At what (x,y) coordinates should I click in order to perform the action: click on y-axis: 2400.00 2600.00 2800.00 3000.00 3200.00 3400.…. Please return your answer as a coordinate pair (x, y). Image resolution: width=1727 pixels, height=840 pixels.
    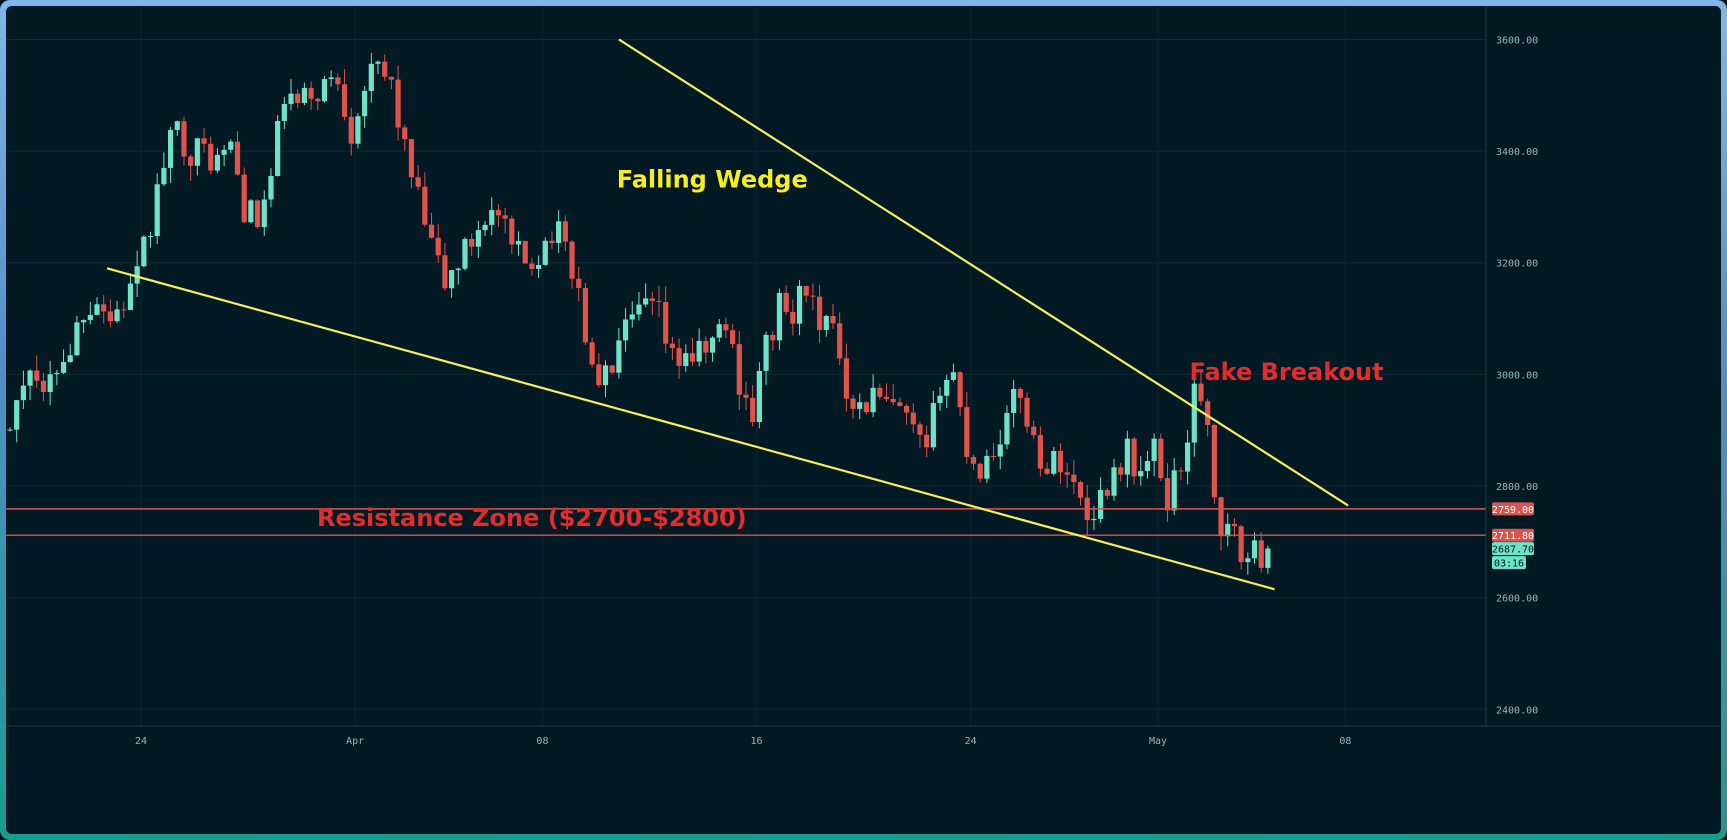
    Looking at the image, I should click on (1603, 420).